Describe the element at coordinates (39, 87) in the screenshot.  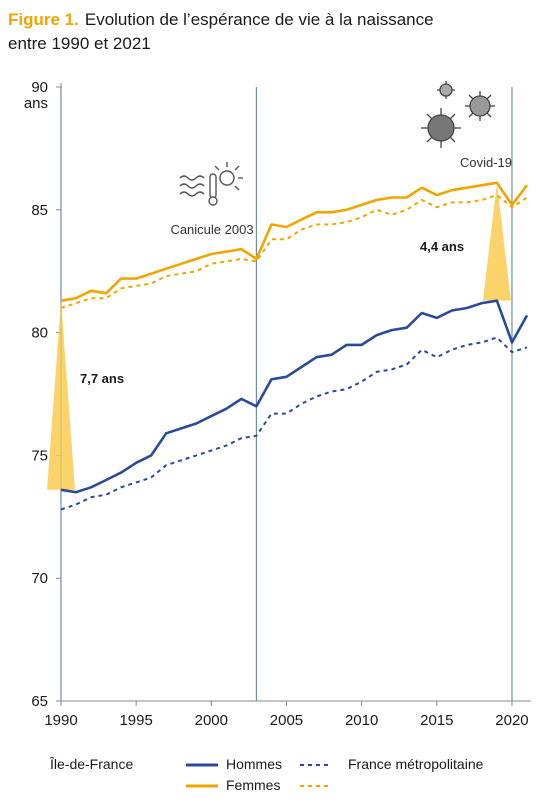
I see `y-tick-label: 90` at that location.